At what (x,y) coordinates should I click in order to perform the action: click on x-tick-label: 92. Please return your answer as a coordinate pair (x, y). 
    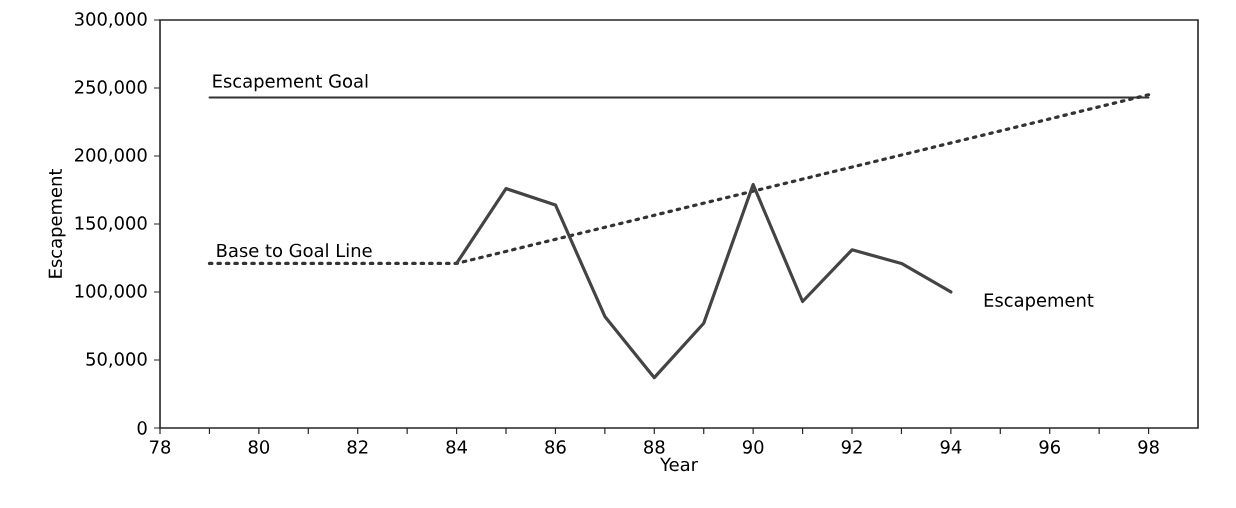
    Looking at the image, I should click on (851, 447).